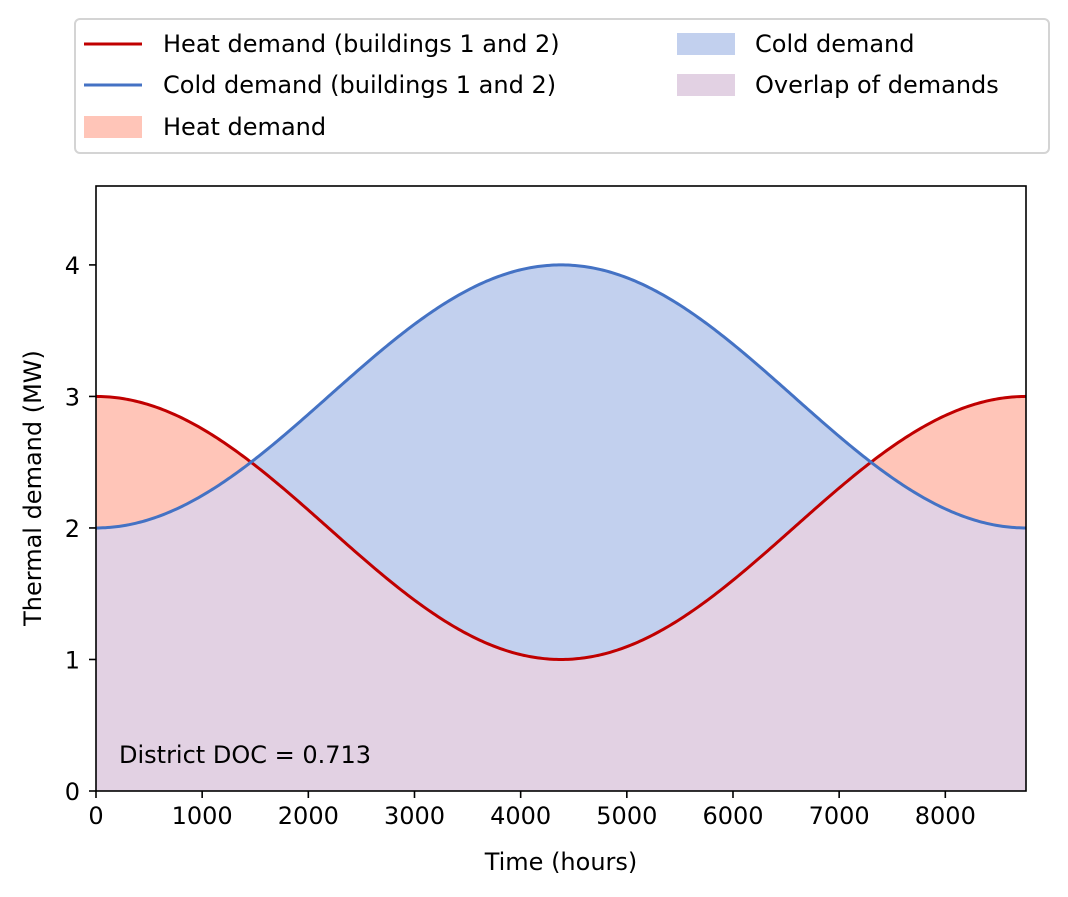 The height and width of the screenshot is (897, 1068). Describe the element at coordinates (706, 44) in the screenshot. I see `legend-swatch-cold-fill` at that location.